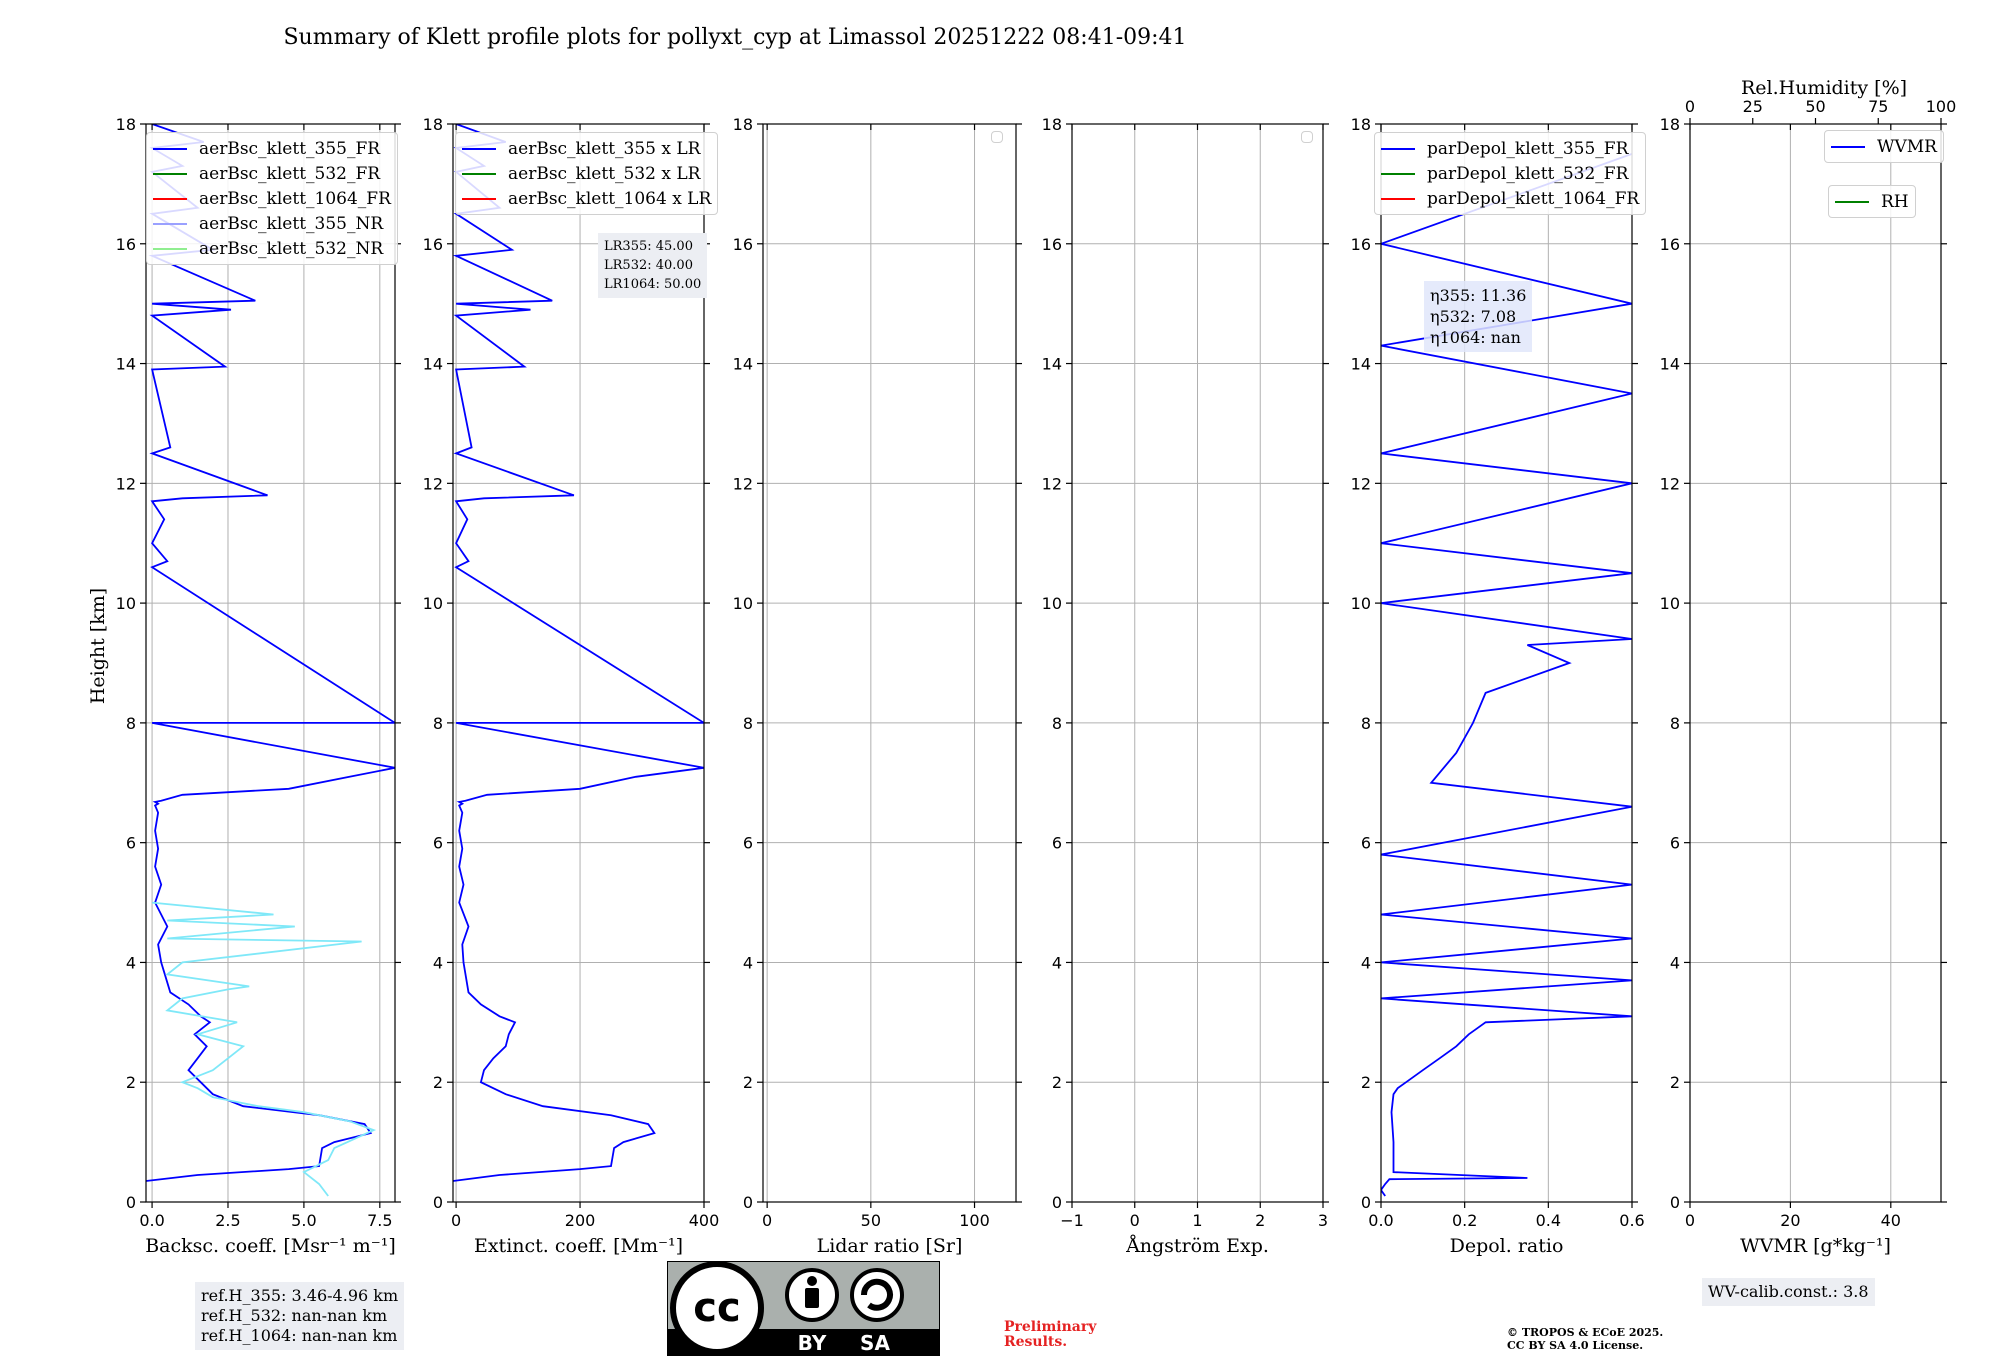  I want to click on panel-lidar-ratio: 0 2 4 6 8 10 12 14 16 18 0 50 100 Lidar ratio [Sr], so click(877, 686).